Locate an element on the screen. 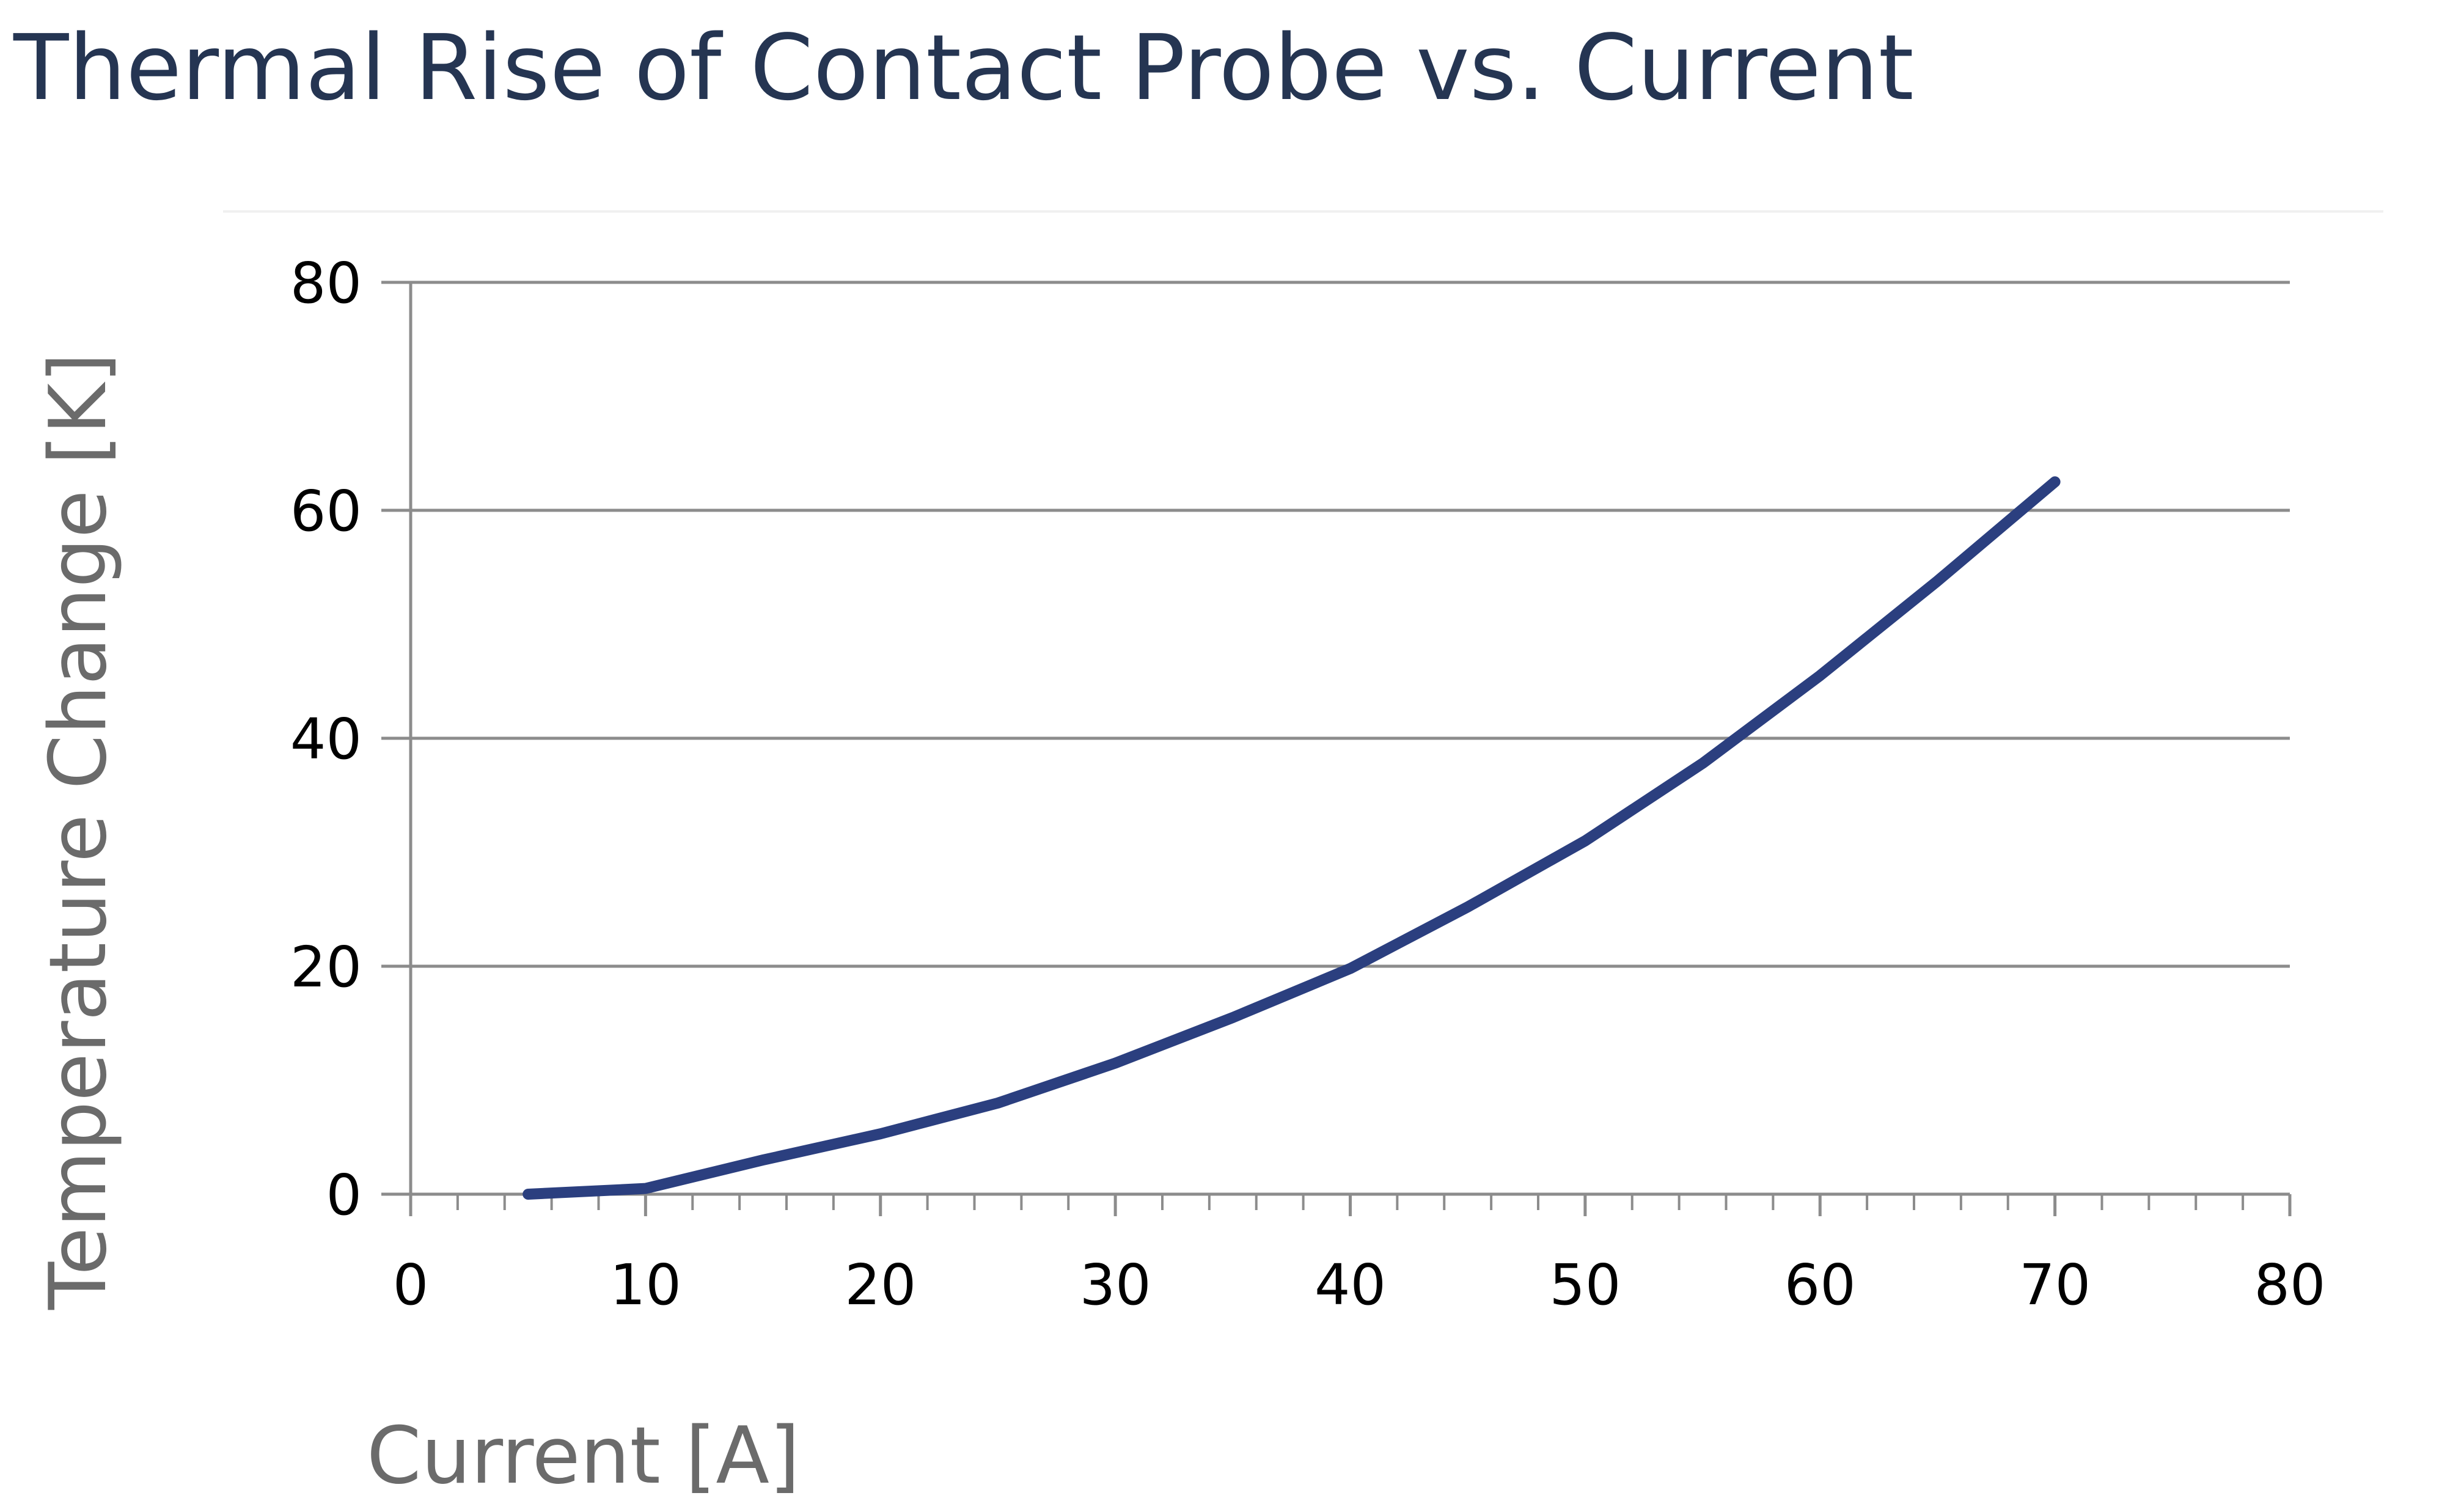 The width and height of the screenshot is (2464, 1512). y-tick-label-60: 60 is located at coordinates (326, 511).